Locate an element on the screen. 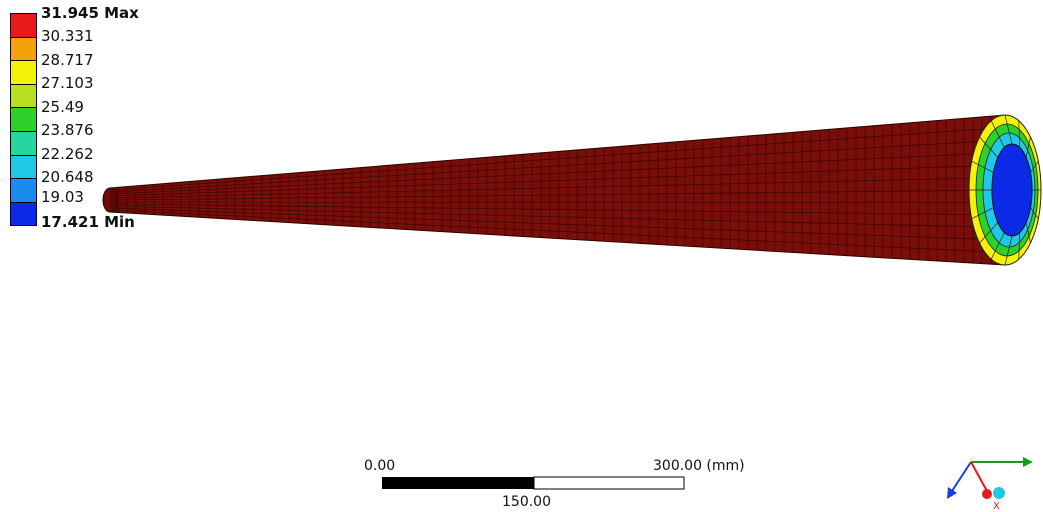 The image size is (1043, 512). legend-min-label: 17.421 Min is located at coordinates (88, 222).